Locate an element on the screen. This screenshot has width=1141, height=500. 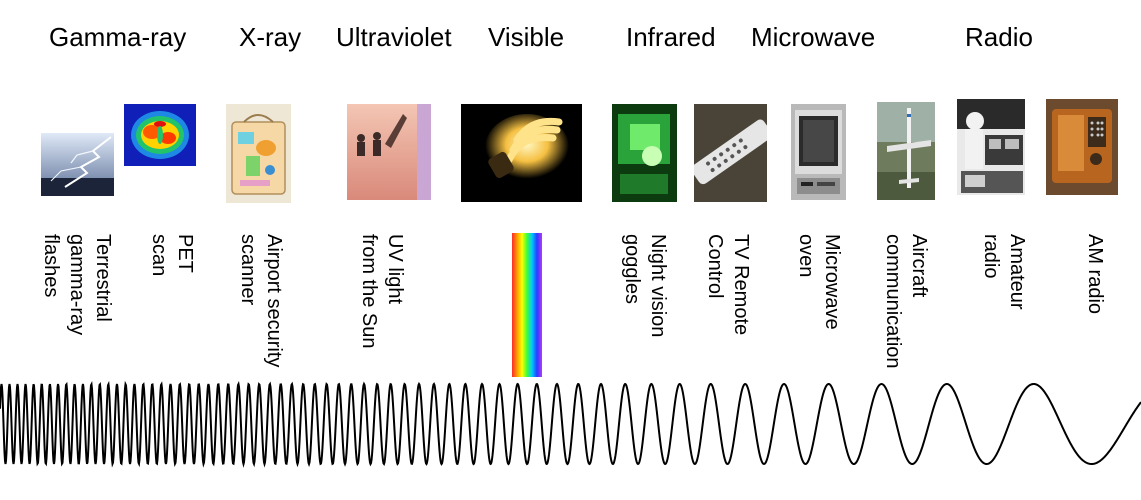
label-amateur-radio: Amateur radio is located at coordinates (1004, 272).